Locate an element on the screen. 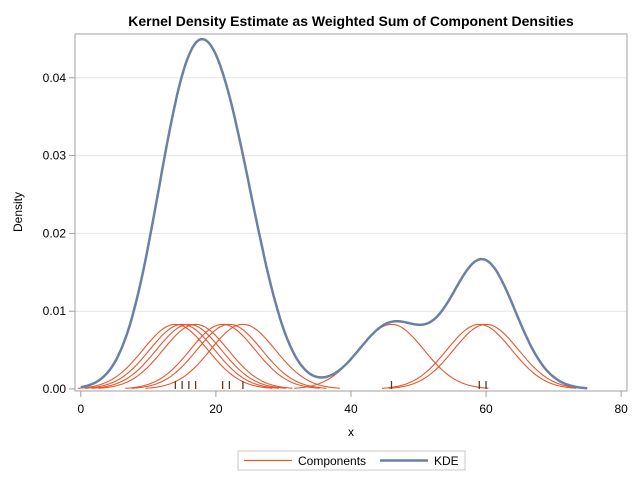 The height and width of the screenshot is (485, 640). legend-label-components: Components is located at coordinates (332, 461).